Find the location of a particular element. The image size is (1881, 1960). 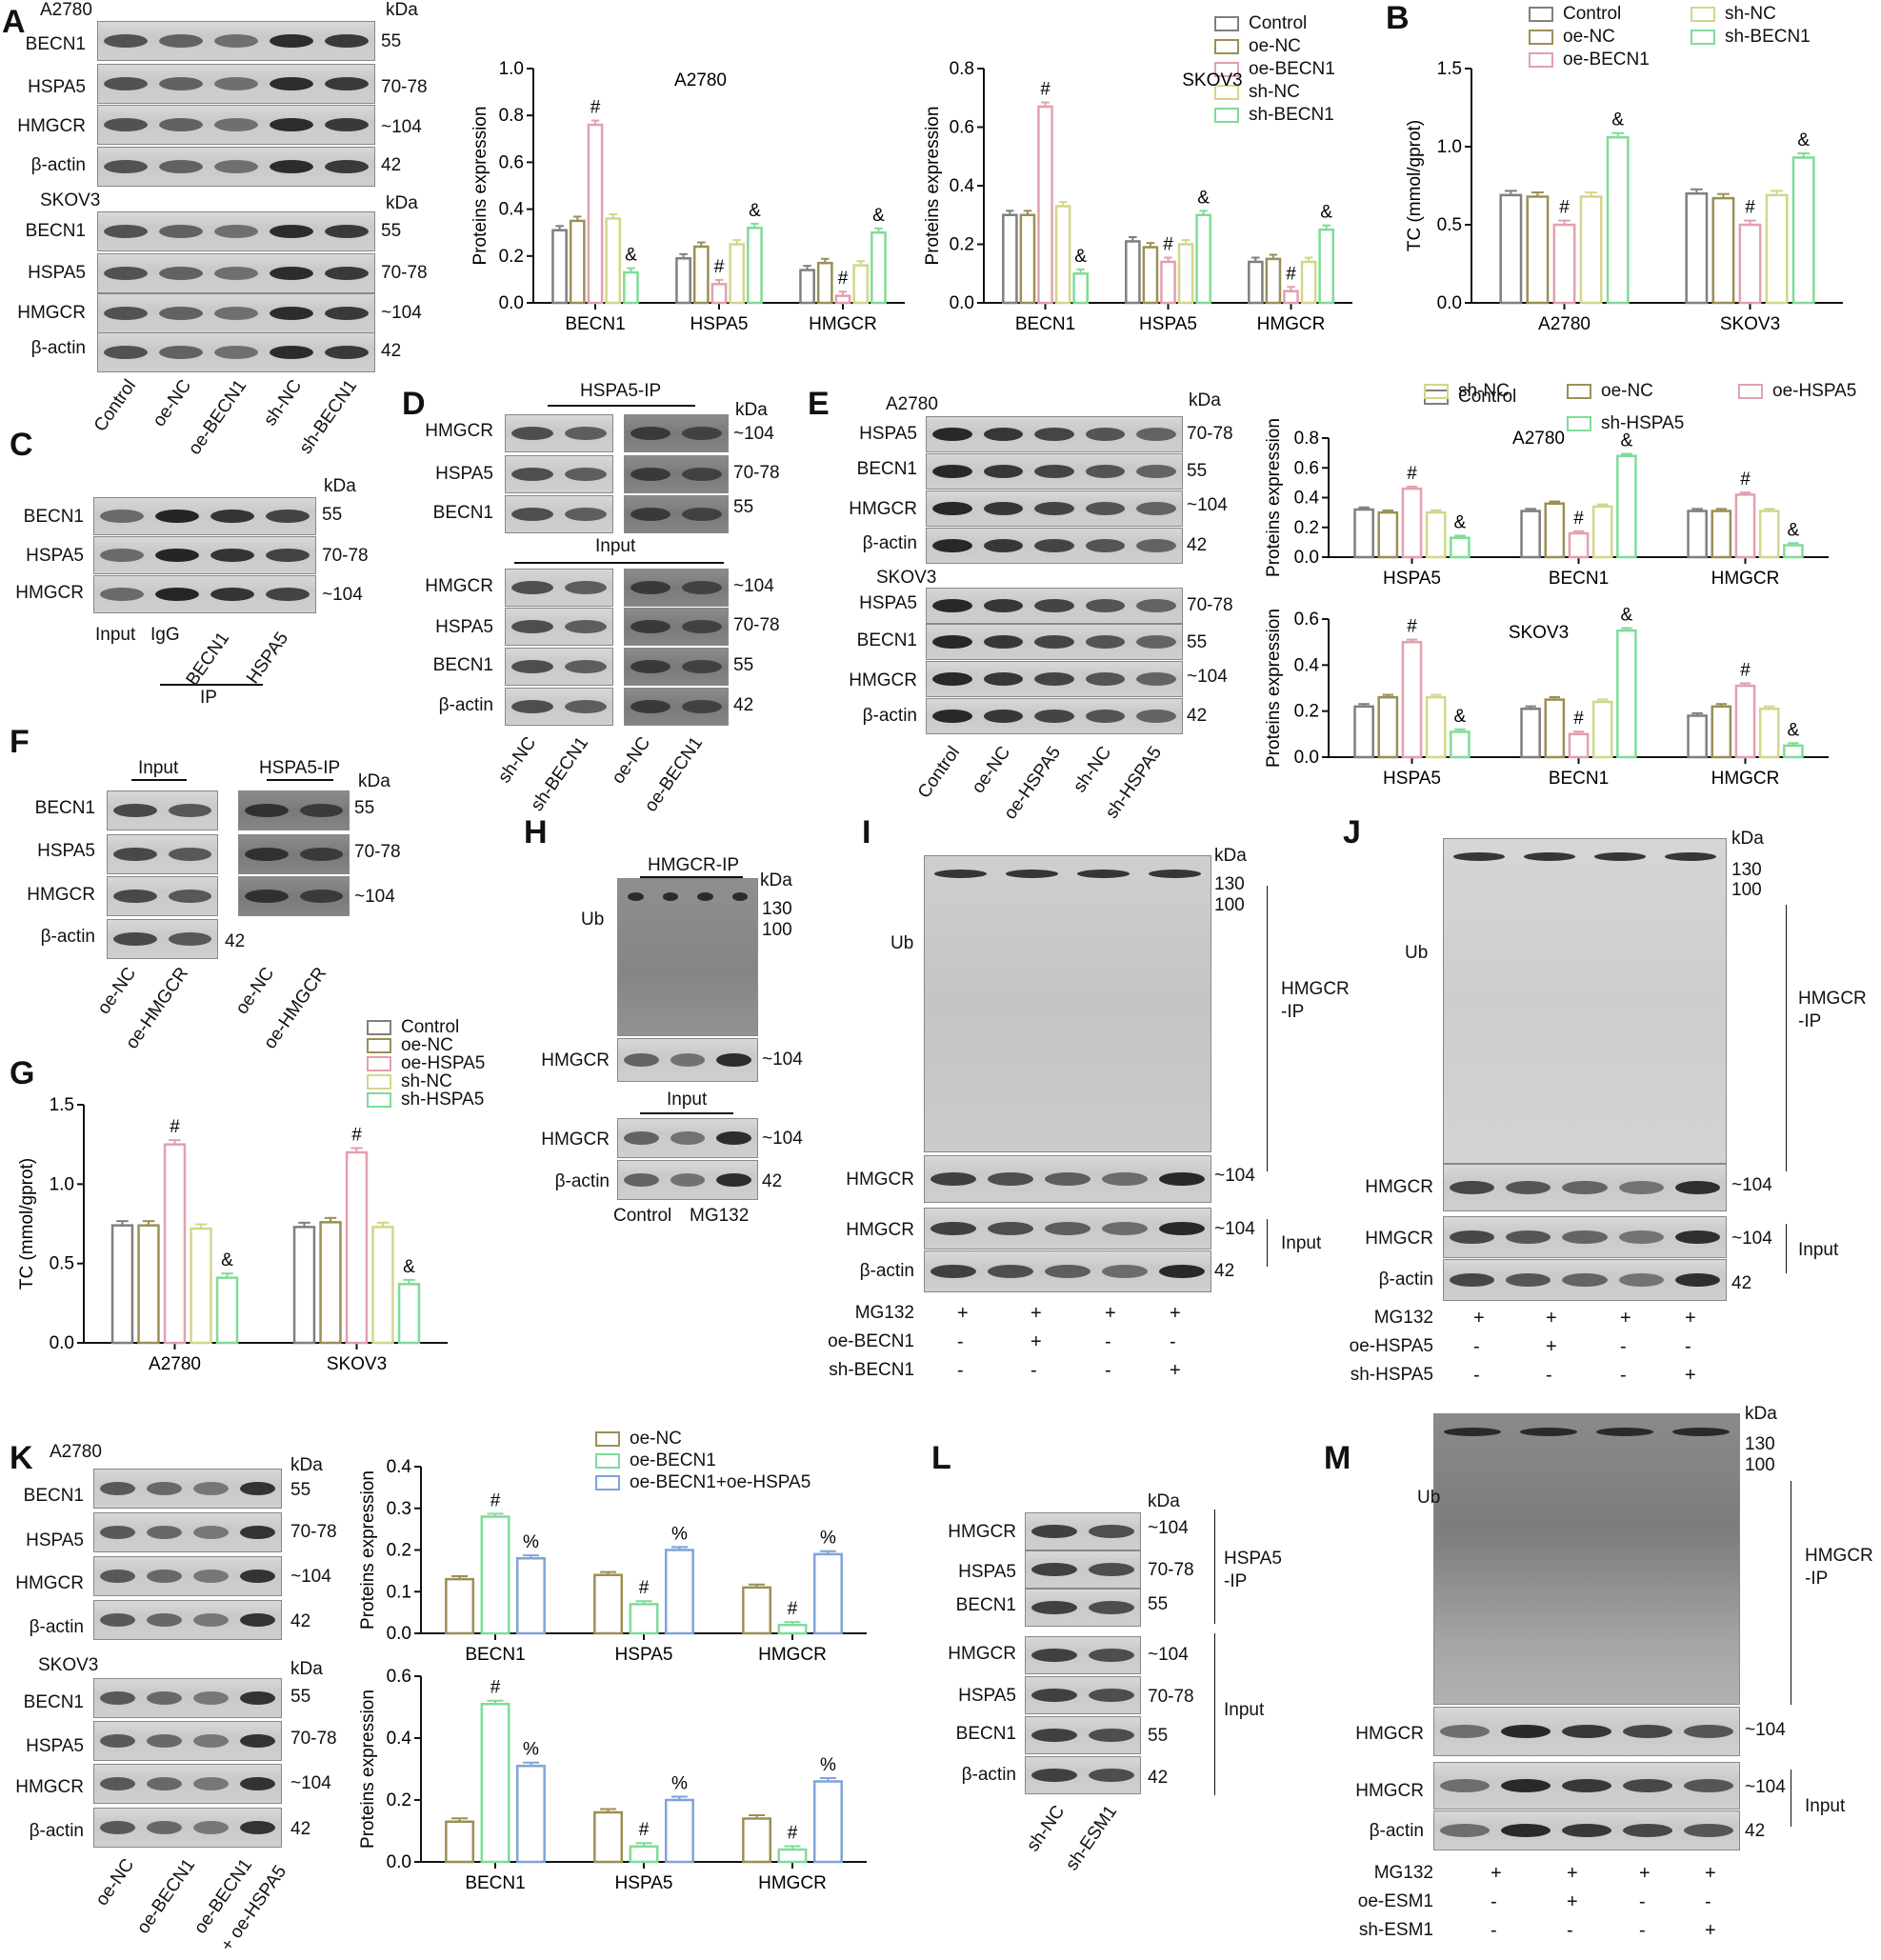

mw-label: 130 is located at coordinates (777, 909).